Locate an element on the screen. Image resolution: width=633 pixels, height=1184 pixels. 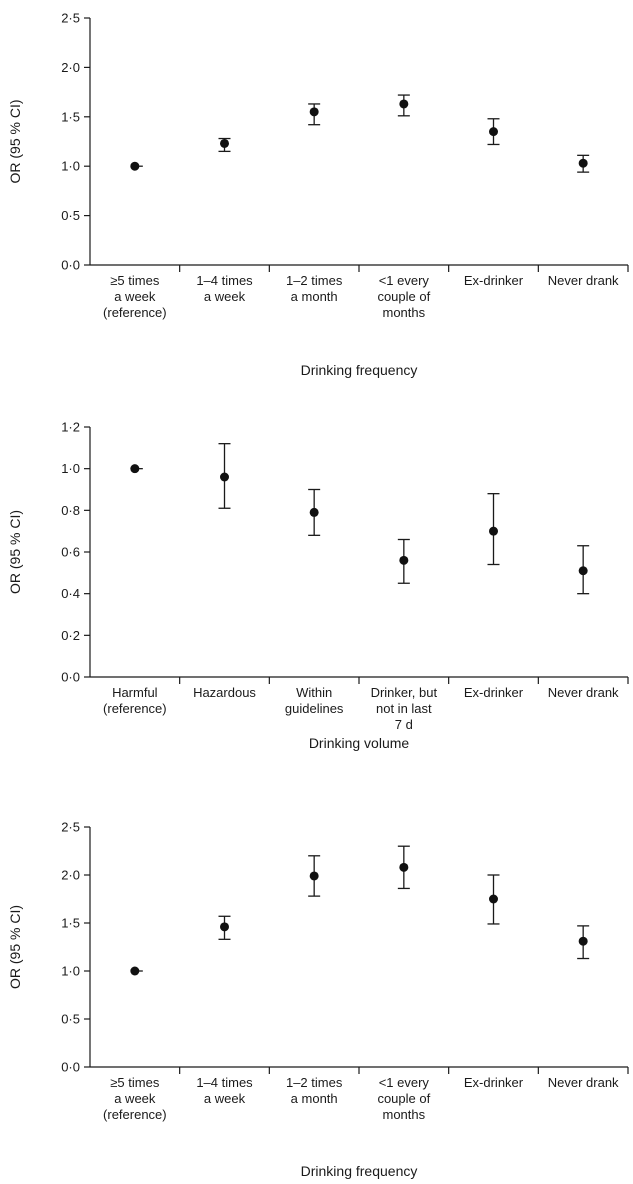
chart-2-y-tick-label: 0·6 is located at coordinates (70, 552).